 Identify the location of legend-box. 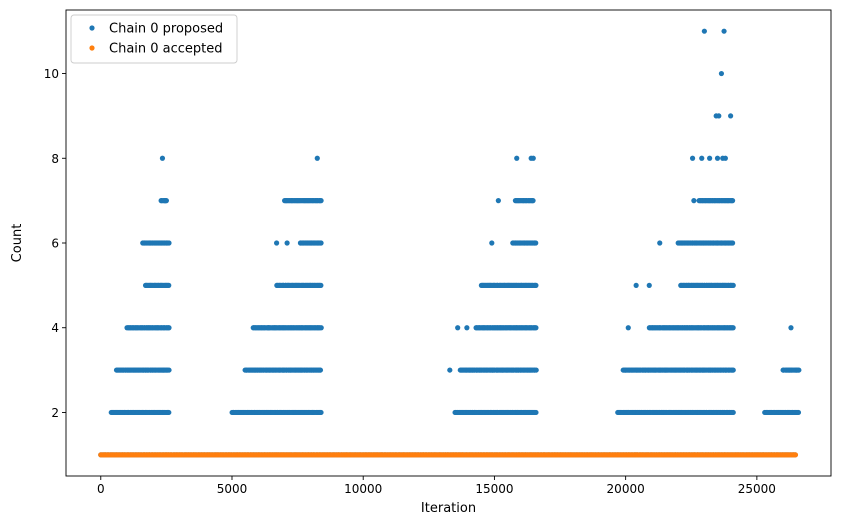
(154, 39).